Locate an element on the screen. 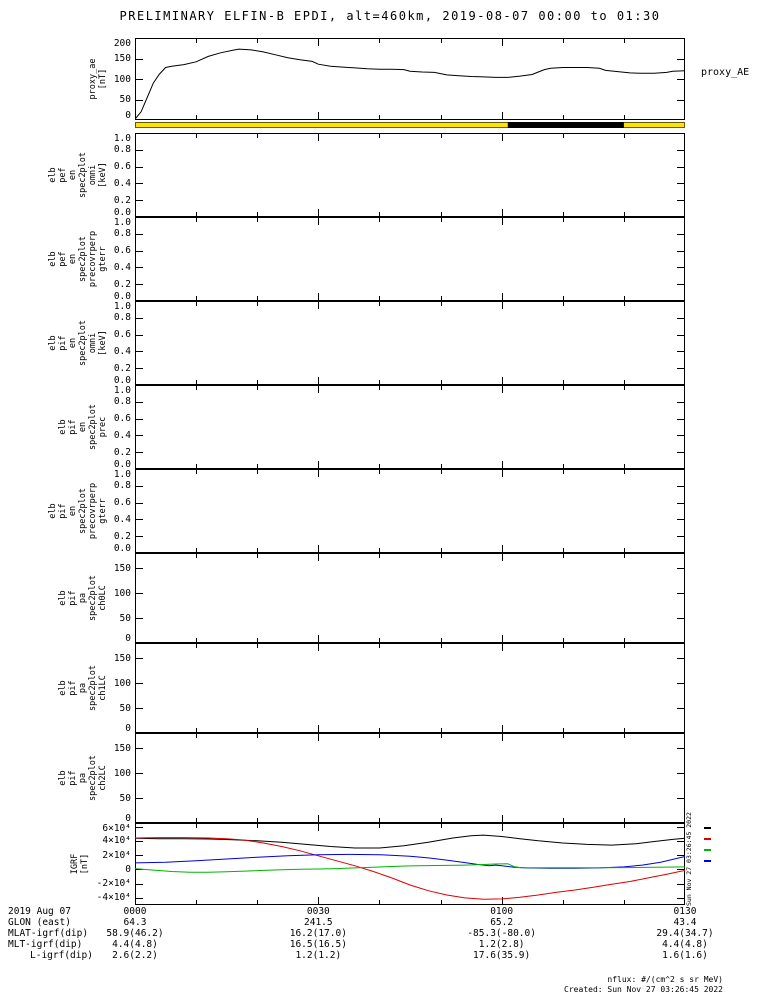  series-igrf-green is located at coordinates (410, 868).